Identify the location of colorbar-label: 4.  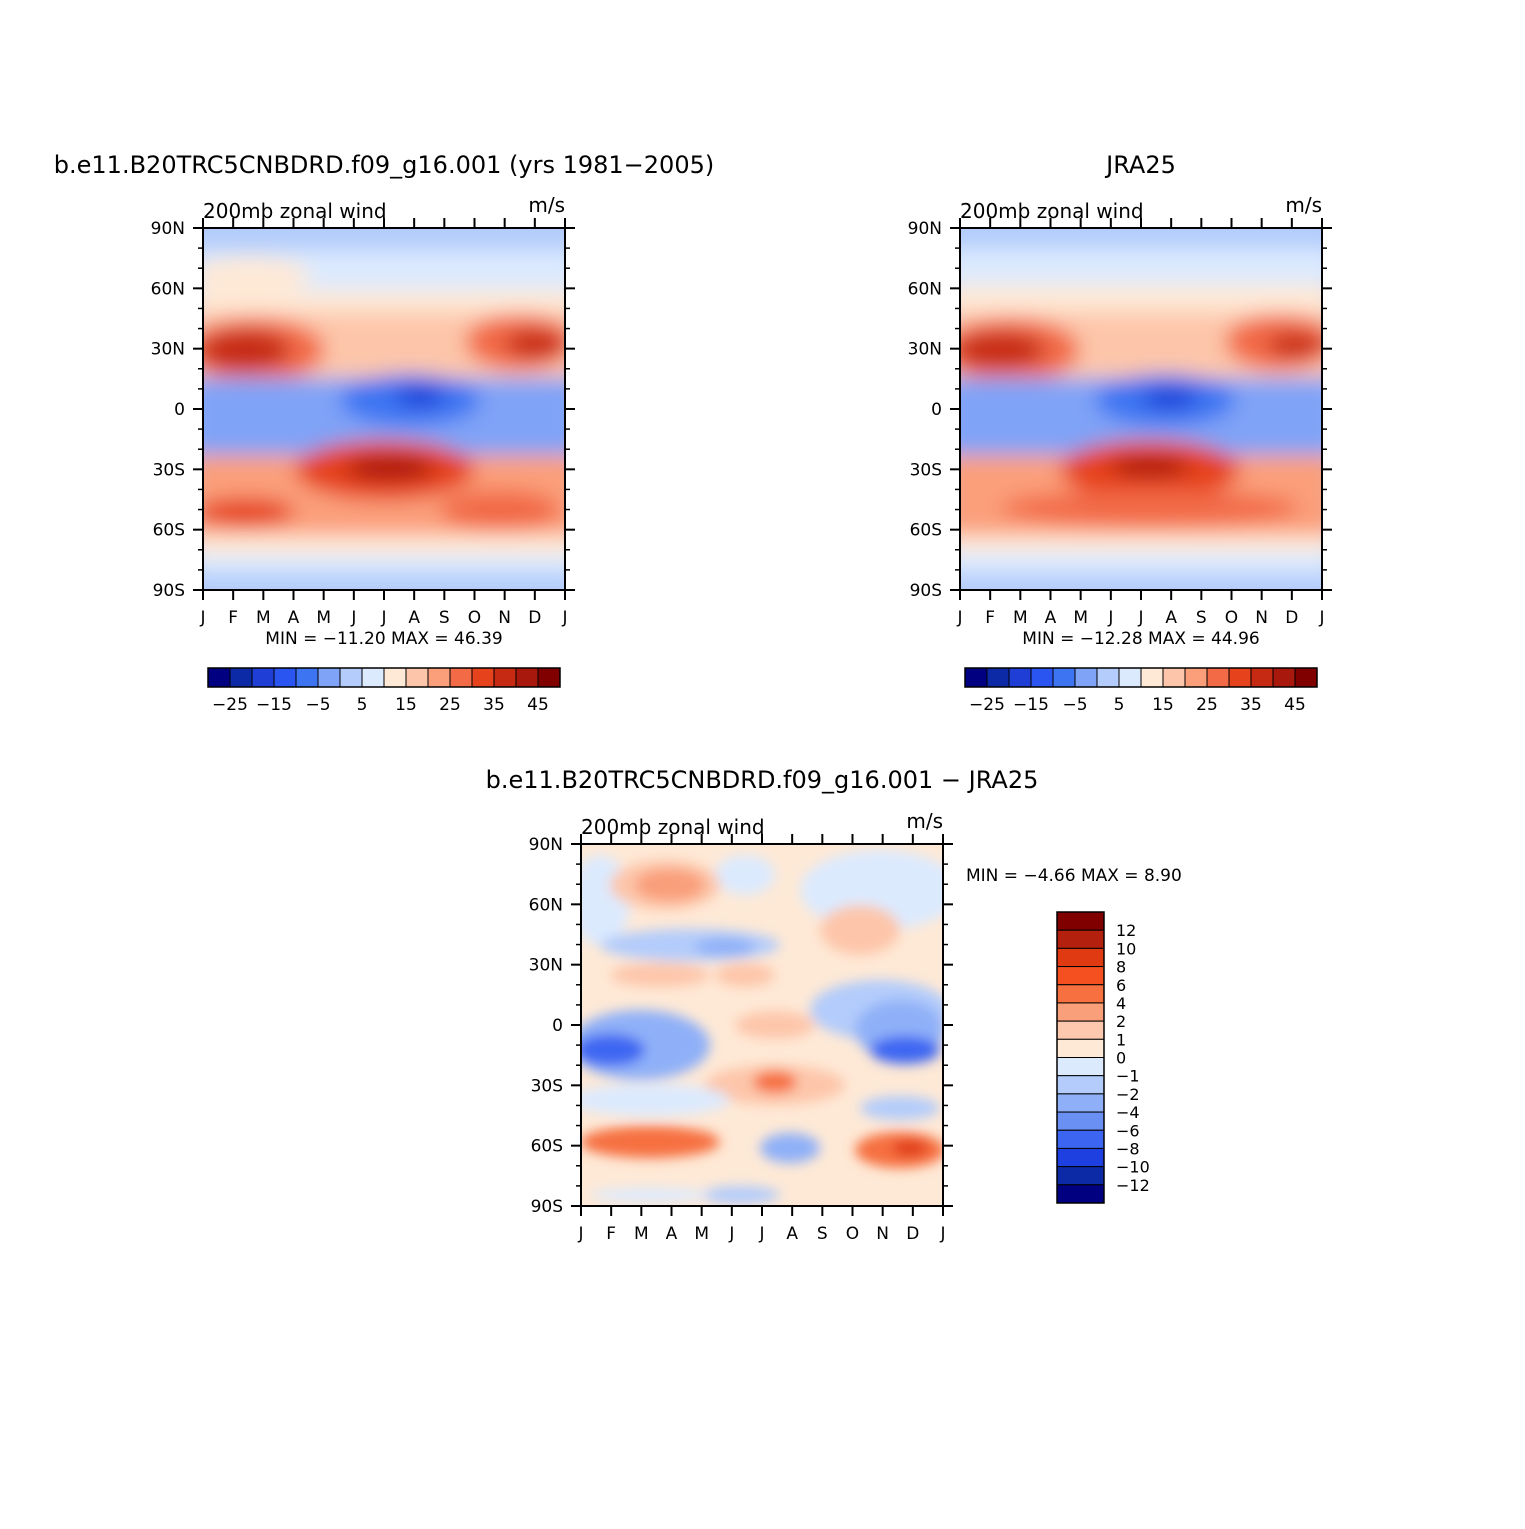
(1121, 1003).